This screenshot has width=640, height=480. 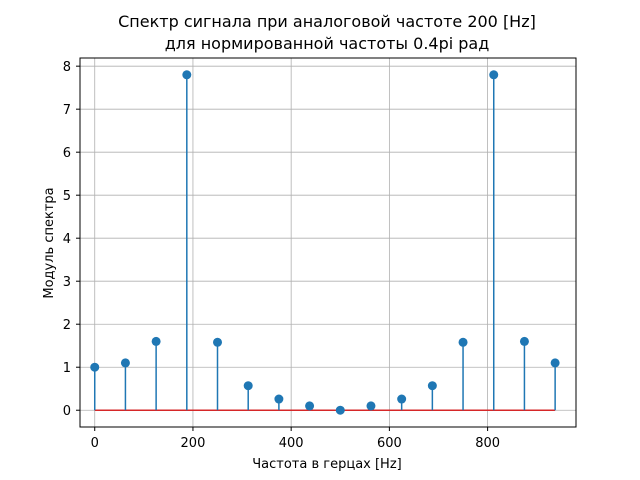 I want to click on x-tick-label: 600, so click(x=389, y=443).